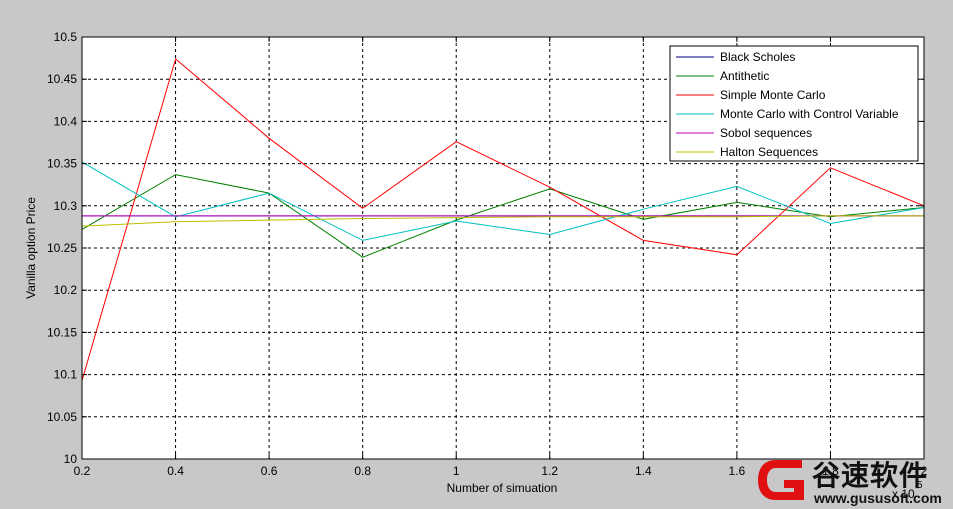 The height and width of the screenshot is (509, 953). What do you see at coordinates (62, 164) in the screenshot?
I see `y-tick-label: 10.35` at bounding box center [62, 164].